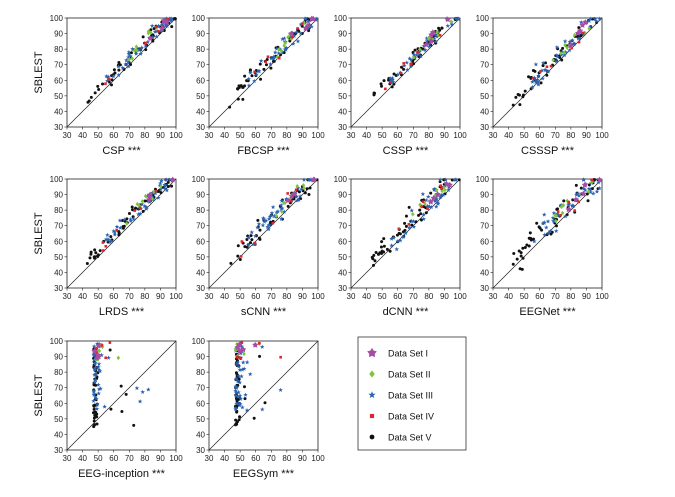 The width and height of the screenshot is (675, 497). Describe the element at coordinates (58, 372) in the screenshot. I see `y-tick-label: 80` at that location.